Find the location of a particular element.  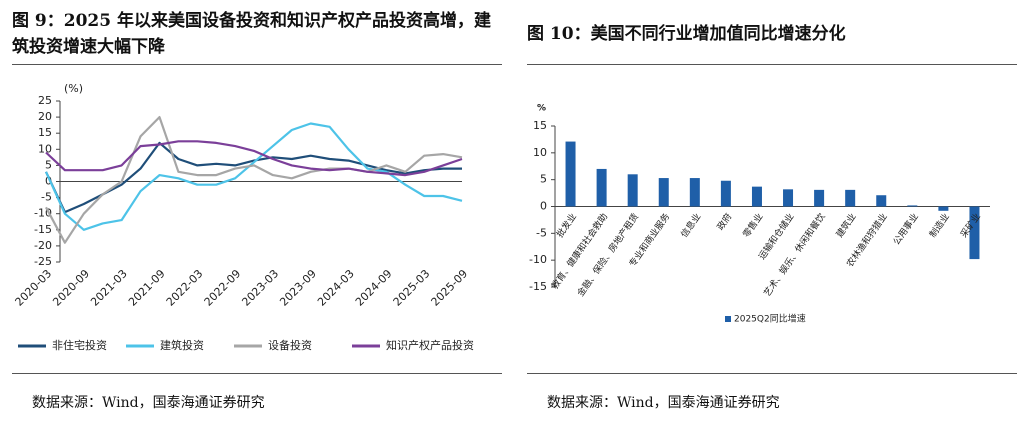

x-tick-label: 2023-09 is located at coordinates (298, 288).